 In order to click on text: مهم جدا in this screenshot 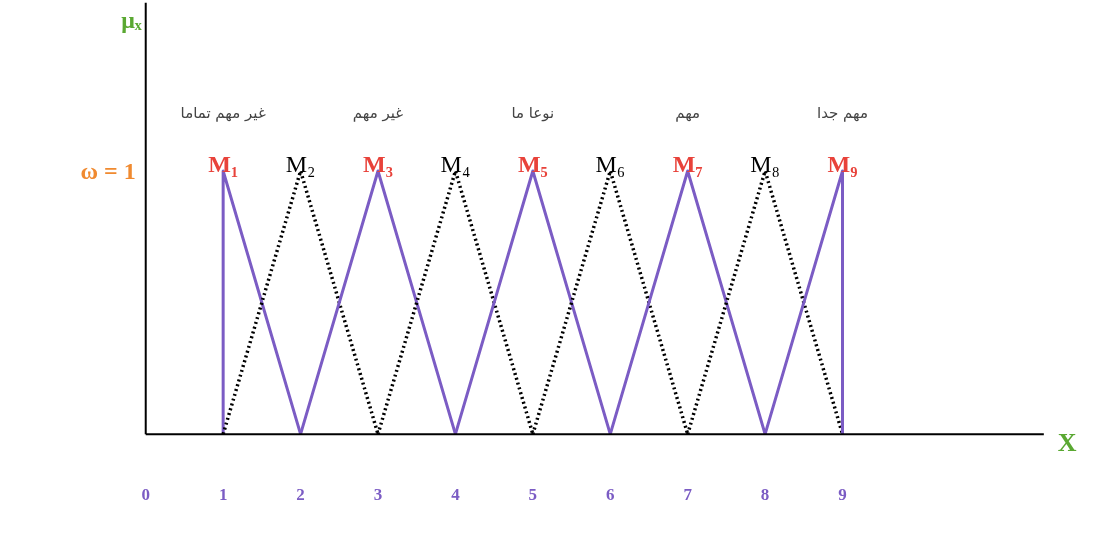, I will do `click(843, 113)`.